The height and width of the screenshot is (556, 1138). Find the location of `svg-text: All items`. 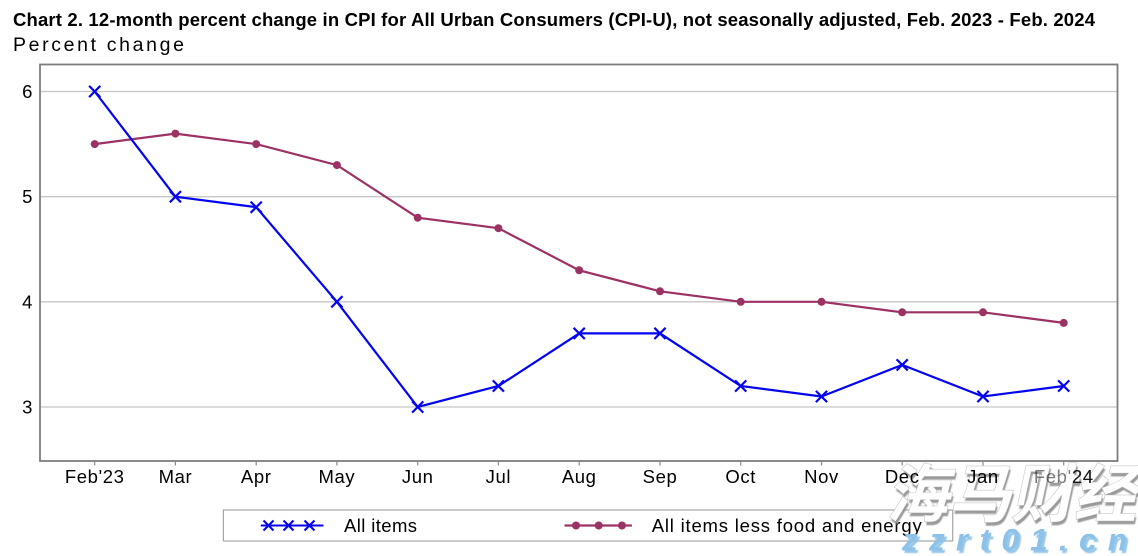

svg-text: All items is located at coordinates (380, 525).